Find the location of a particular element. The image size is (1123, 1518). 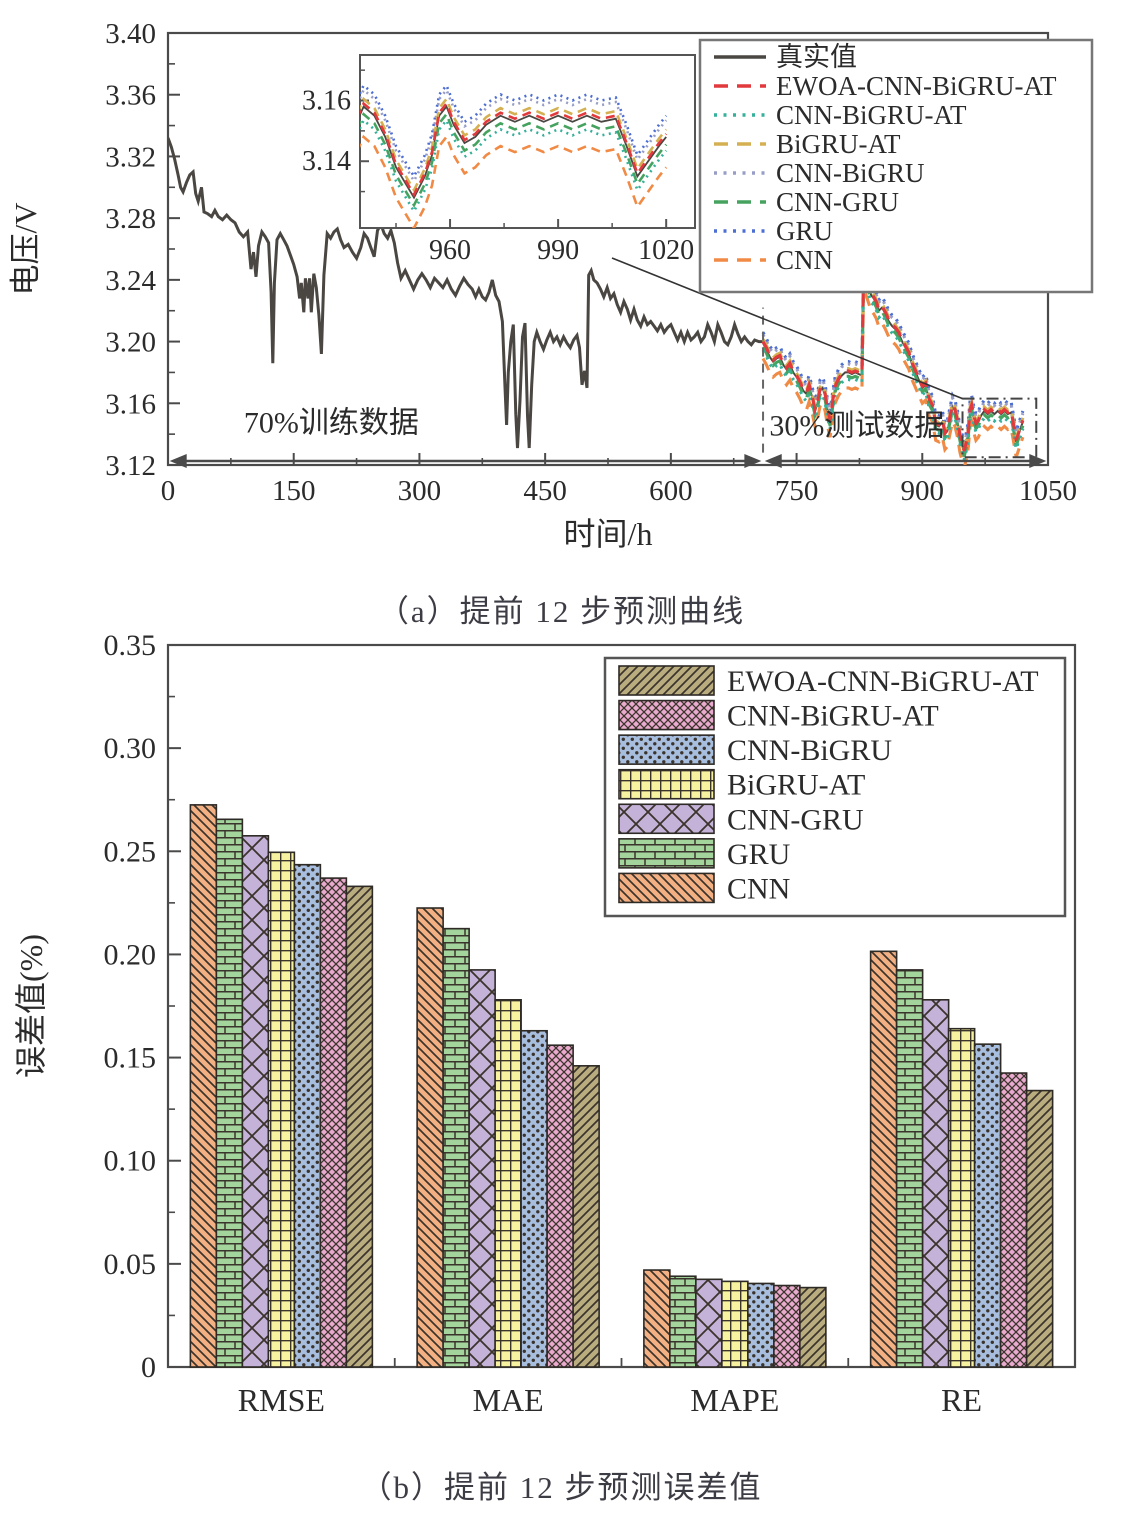

bar-RE-BiGRU-AT is located at coordinates (961, 1197).